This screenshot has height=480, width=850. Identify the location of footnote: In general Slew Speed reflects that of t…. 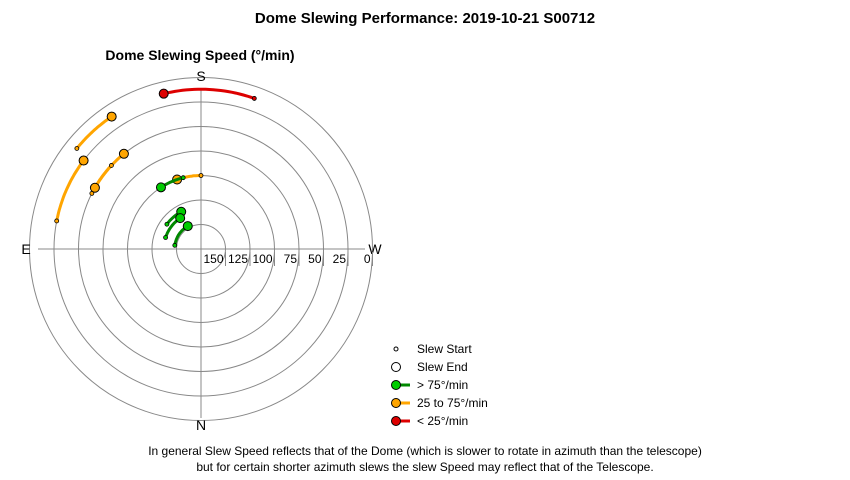
(425, 459).